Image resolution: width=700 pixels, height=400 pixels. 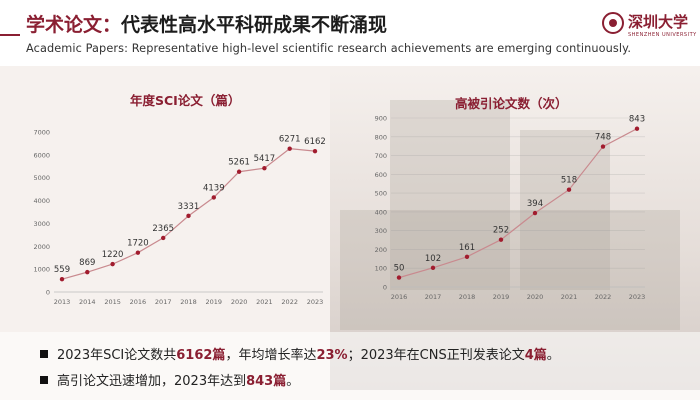 What do you see at coordinates (189, 207) in the screenshot?
I see `sci-data-label: 3331` at bounding box center [189, 207].